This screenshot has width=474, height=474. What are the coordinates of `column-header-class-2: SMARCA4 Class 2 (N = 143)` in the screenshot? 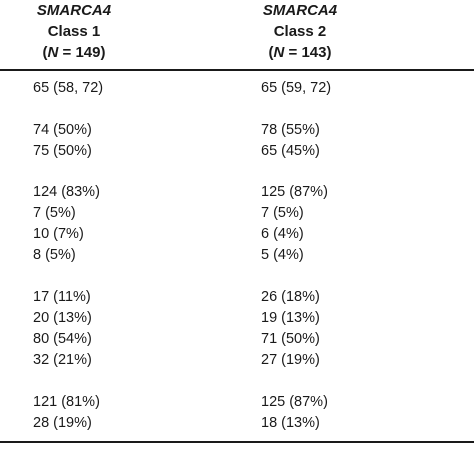 It's located at (300, 31).